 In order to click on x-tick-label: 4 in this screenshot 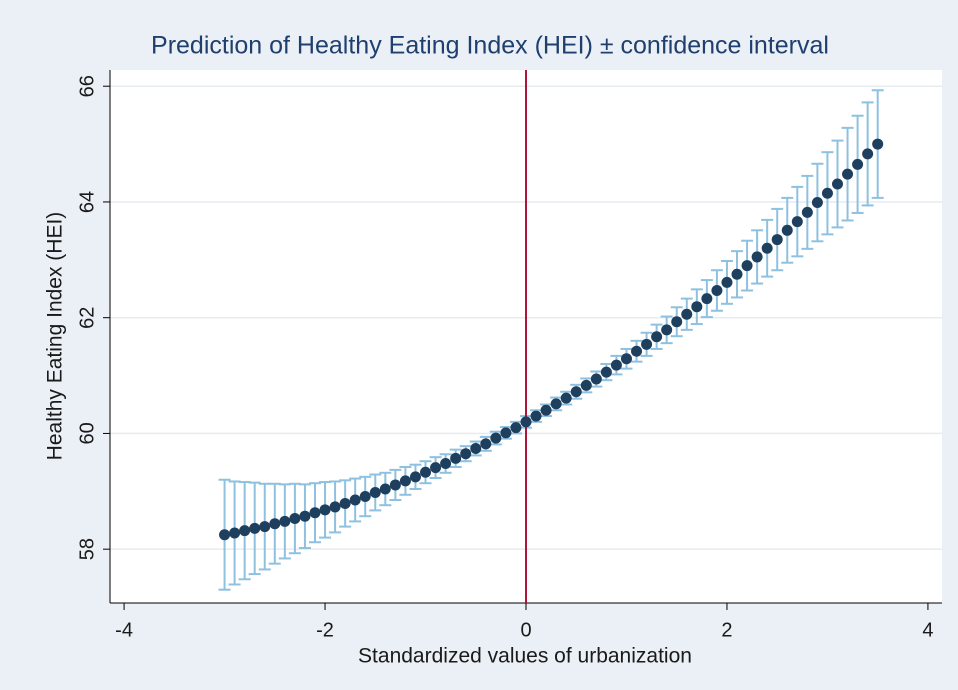, I will do `click(927, 630)`.